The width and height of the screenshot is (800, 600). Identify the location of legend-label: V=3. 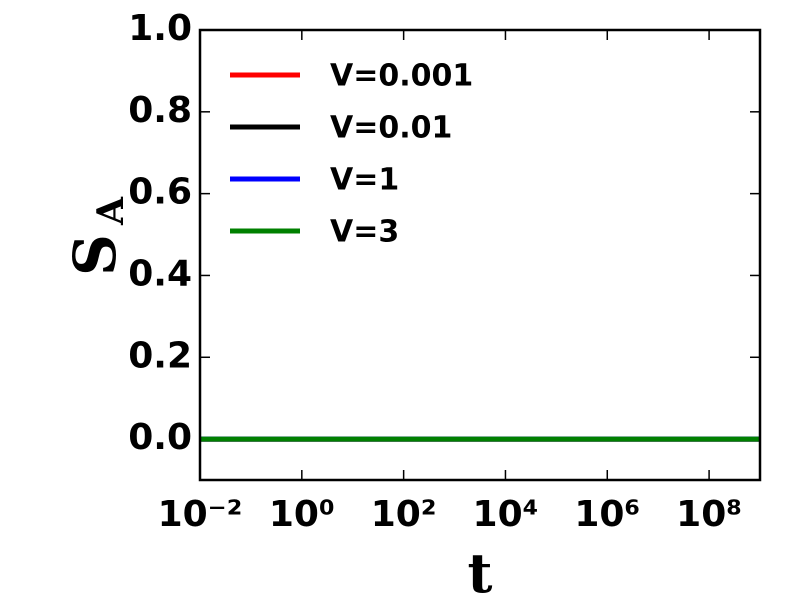
(364, 232).